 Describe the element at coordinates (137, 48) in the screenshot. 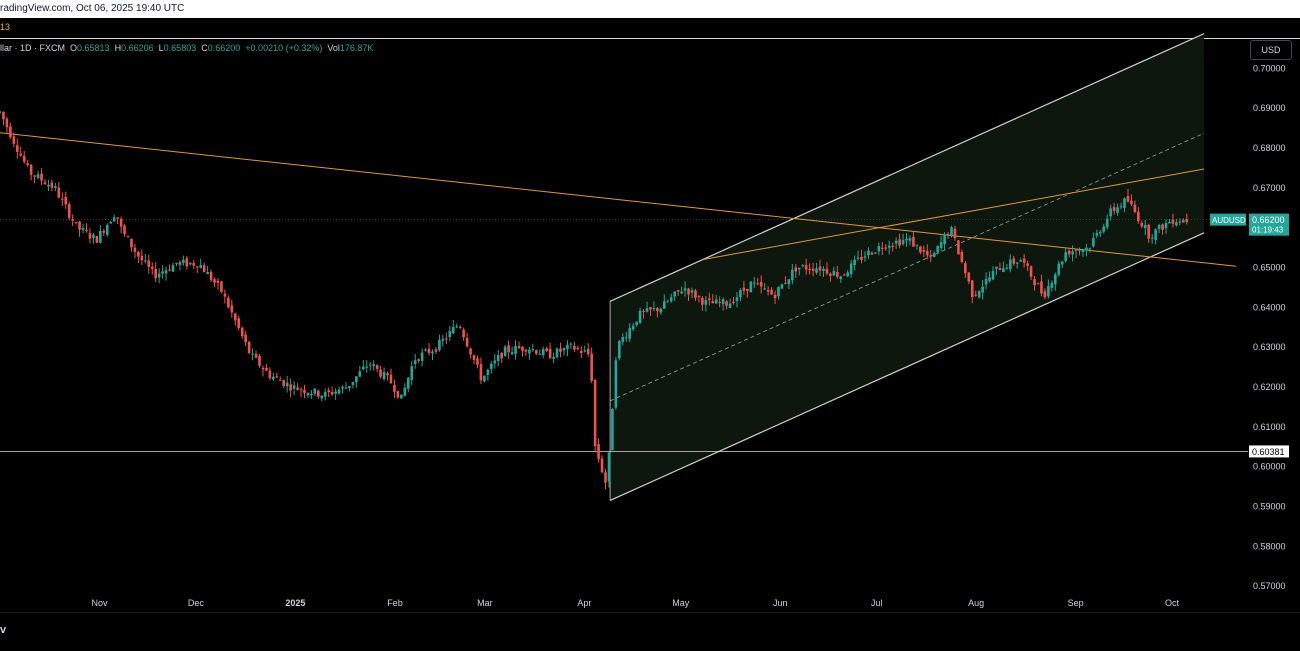

I see `high-value: 0.66206` at that location.